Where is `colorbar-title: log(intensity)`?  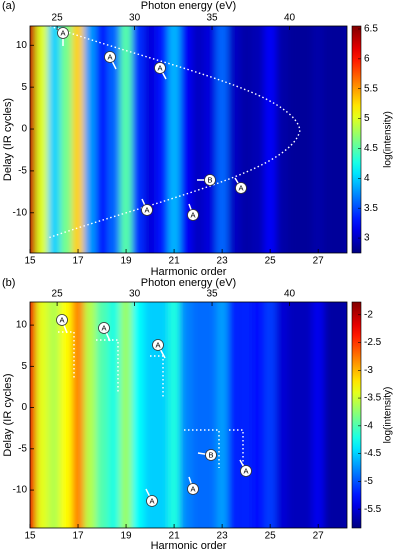 colorbar-title: log(intensity) is located at coordinates (388, 415).